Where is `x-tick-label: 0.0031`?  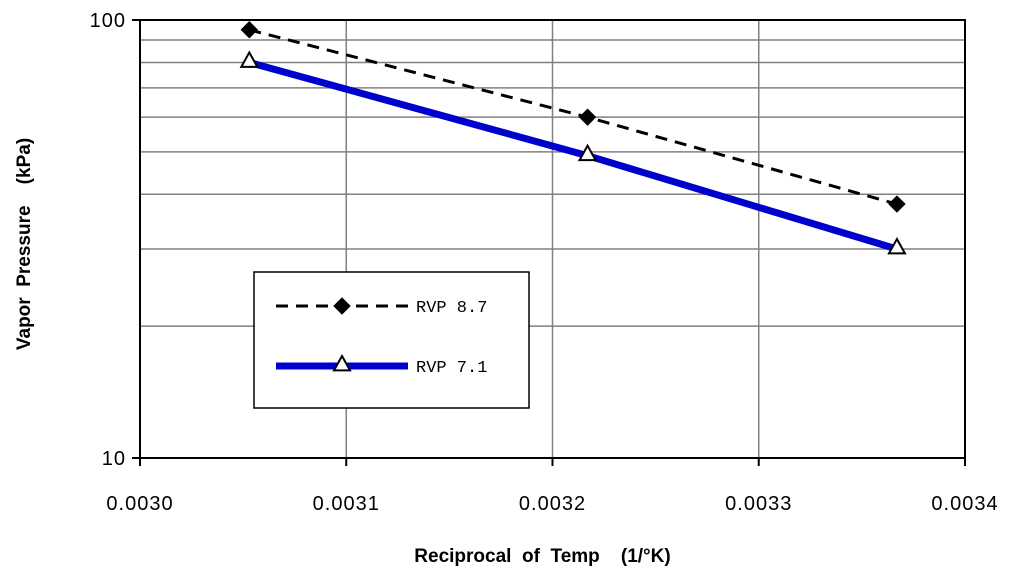
x-tick-label: 0.0031 is located at coordinates (346, 504).